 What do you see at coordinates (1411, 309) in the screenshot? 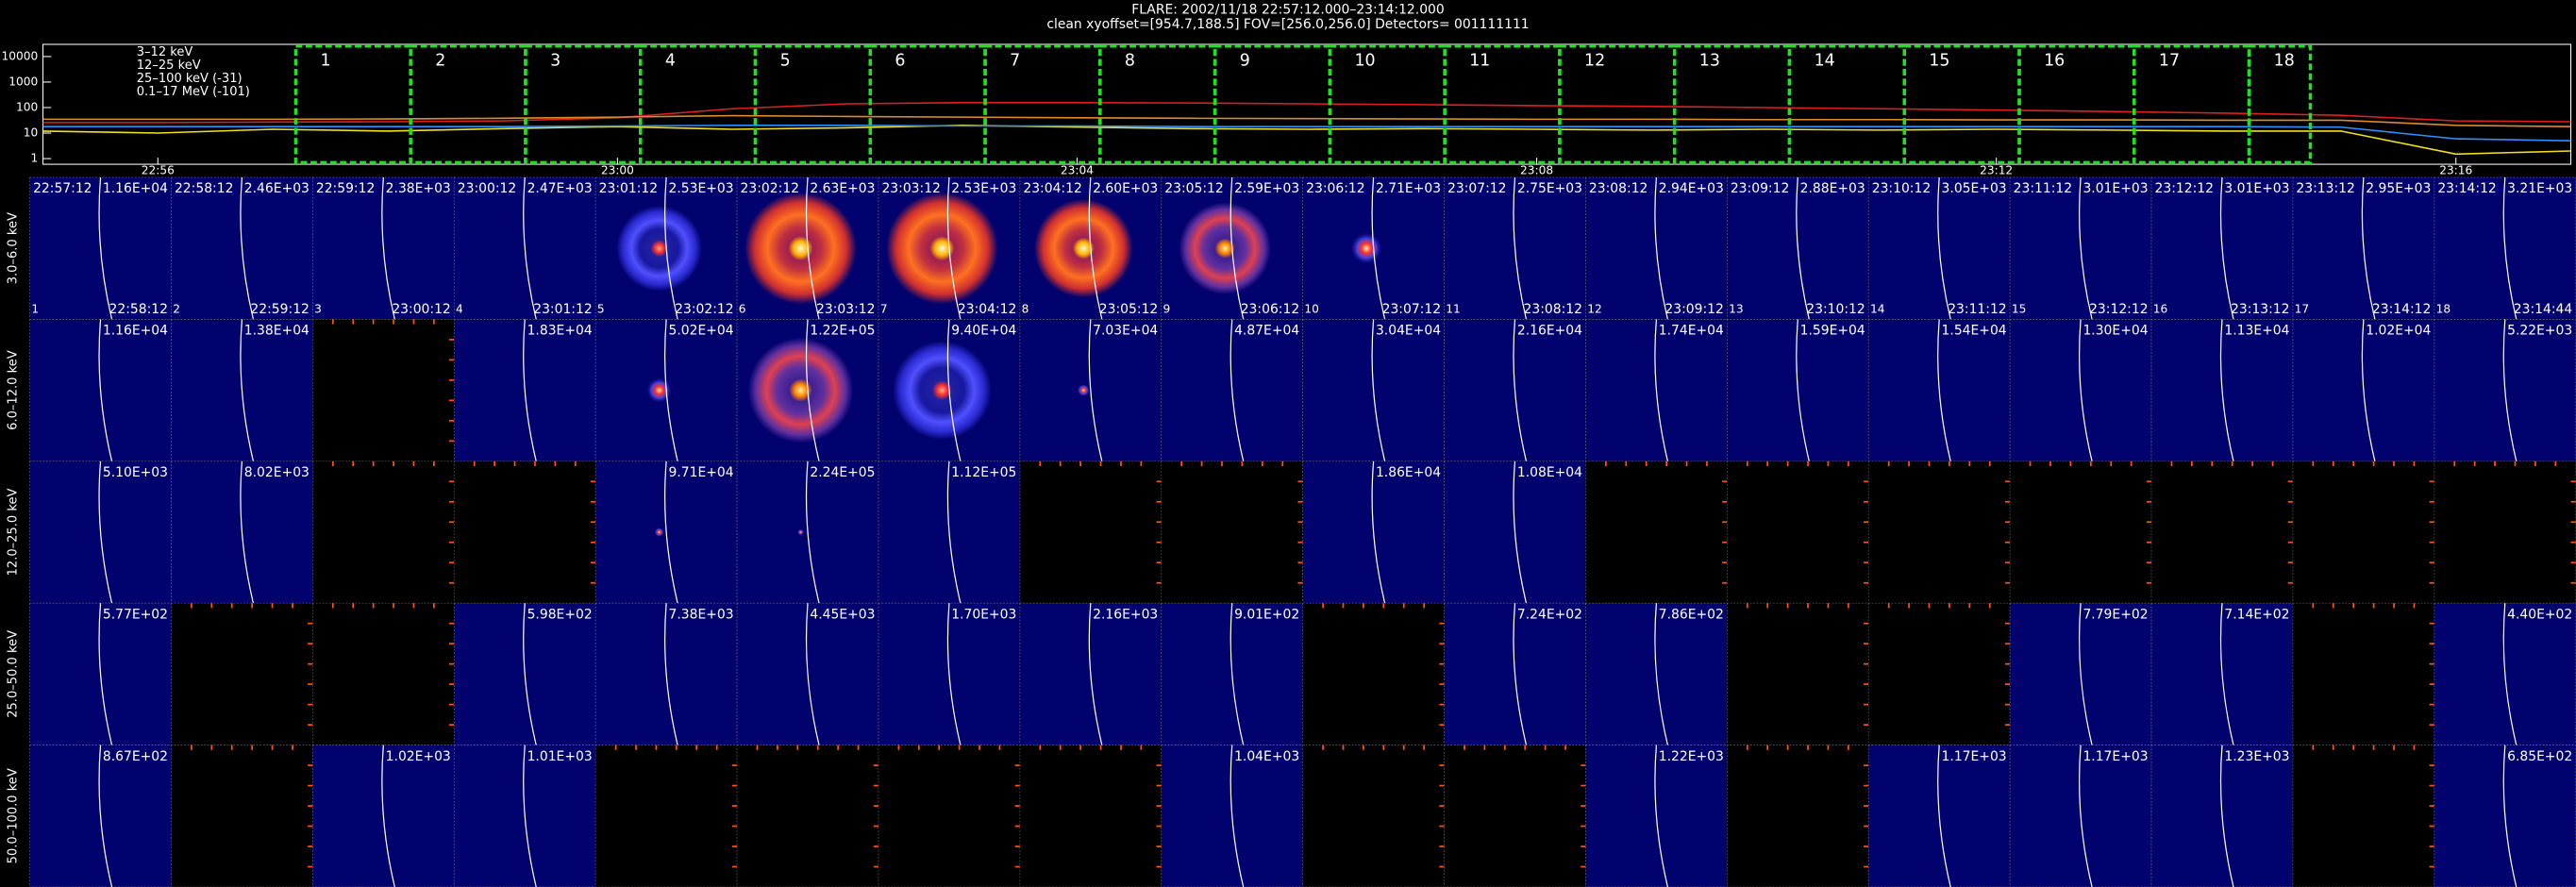
I see `panel-end-time: 23:07:12` at bounding box center [1411, 309].